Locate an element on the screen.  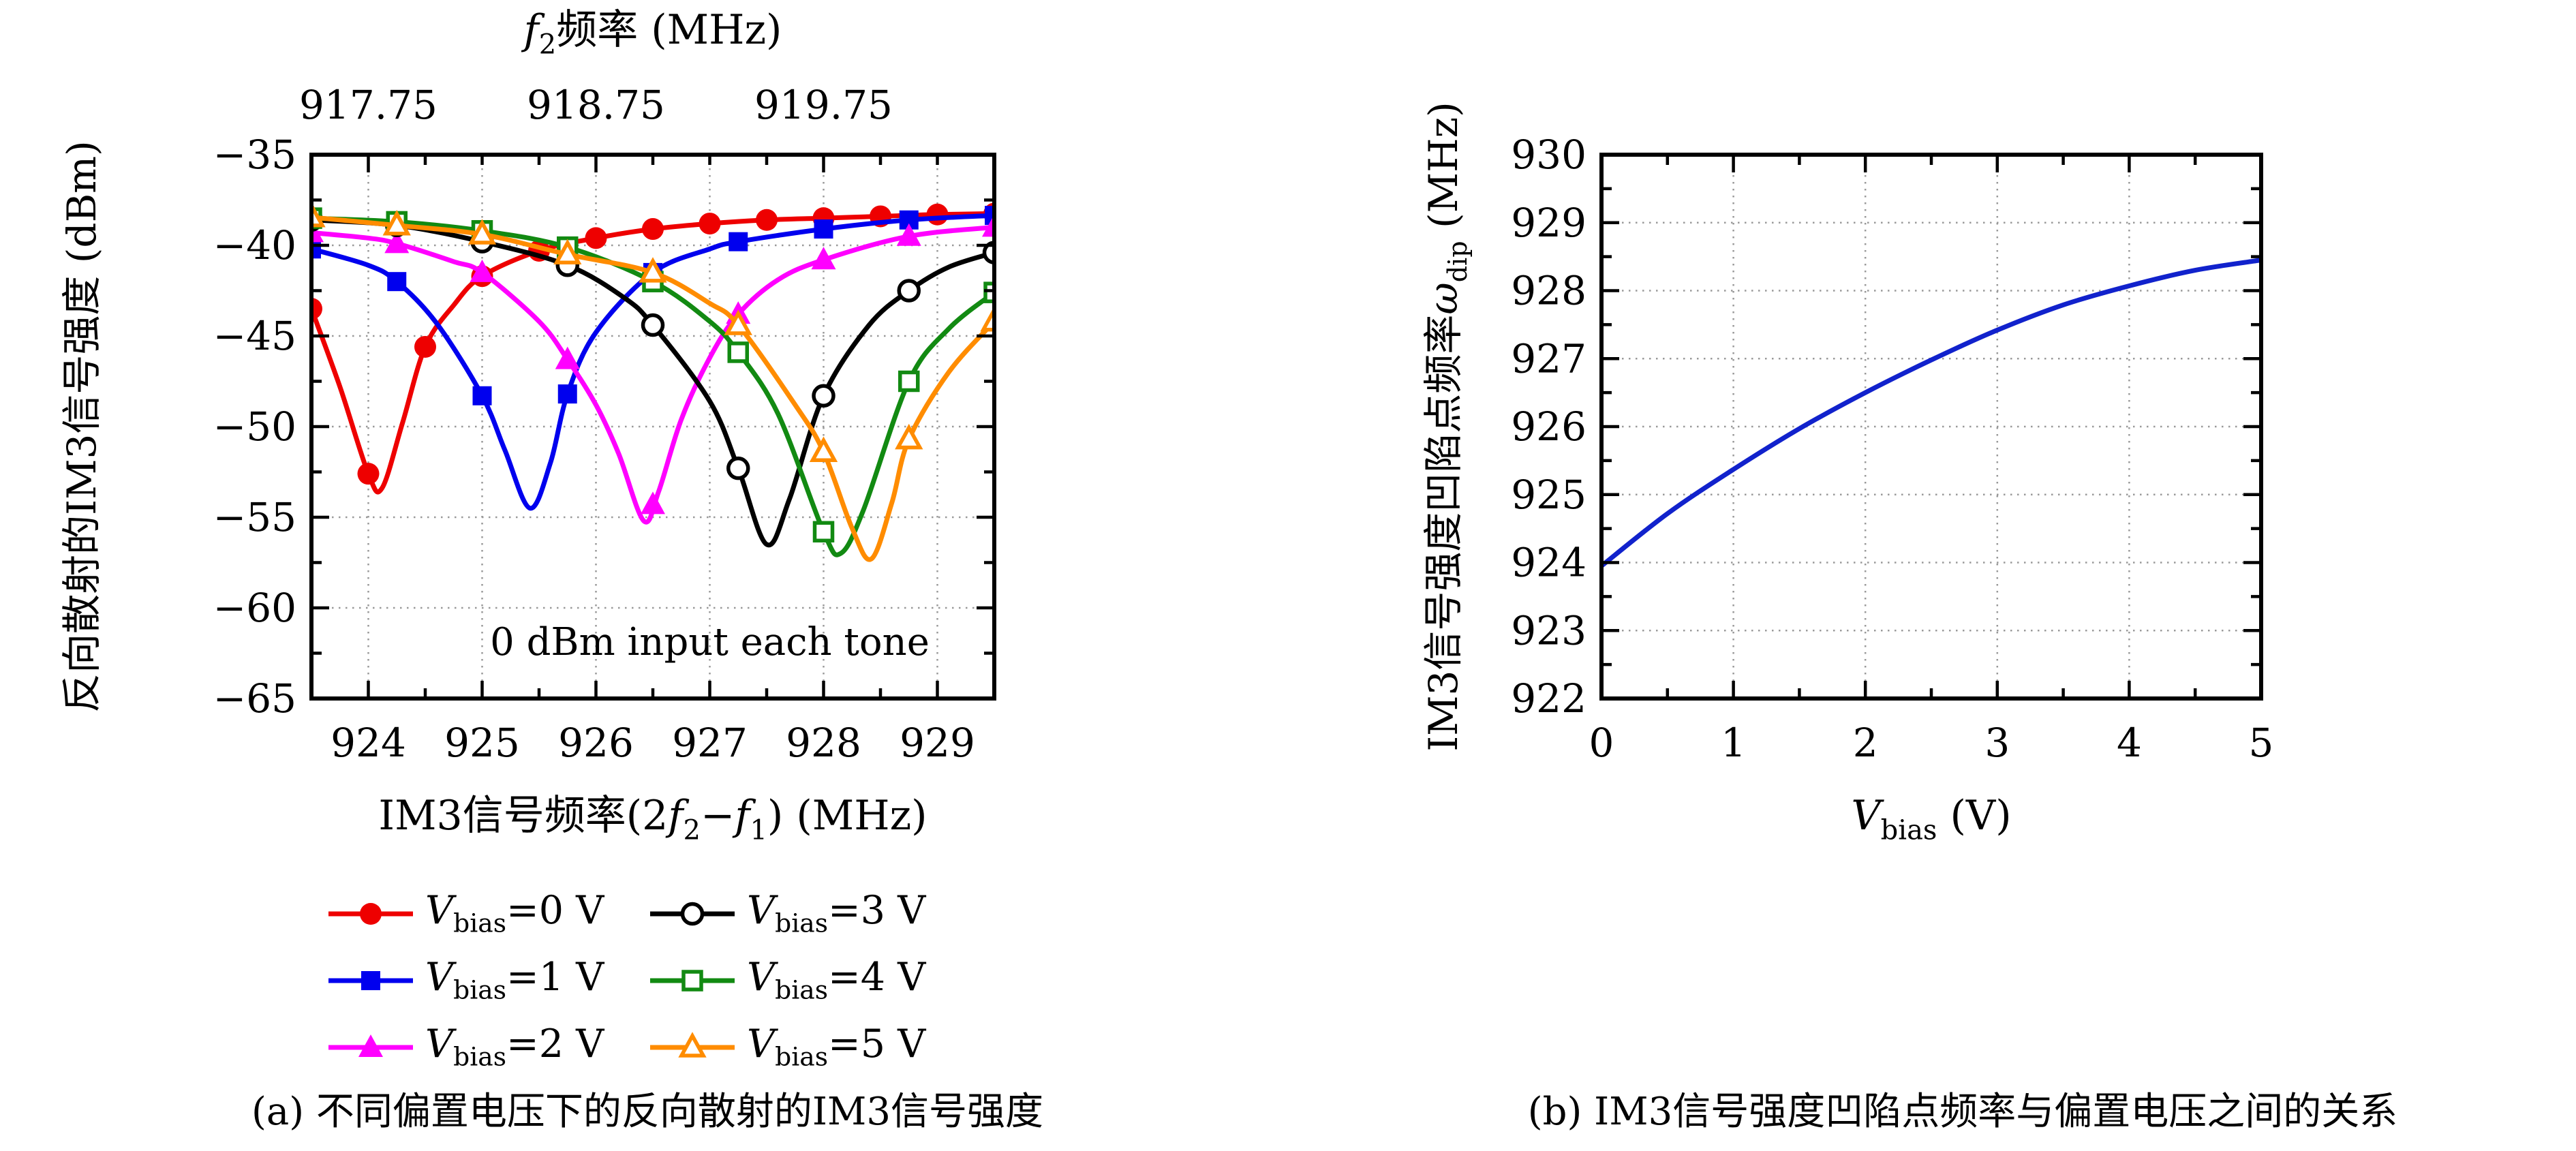
caption-b: (b) IM3信号强度凹陷点频率与偏置电压之间的关系 is located at coordinates (1963, 1112).